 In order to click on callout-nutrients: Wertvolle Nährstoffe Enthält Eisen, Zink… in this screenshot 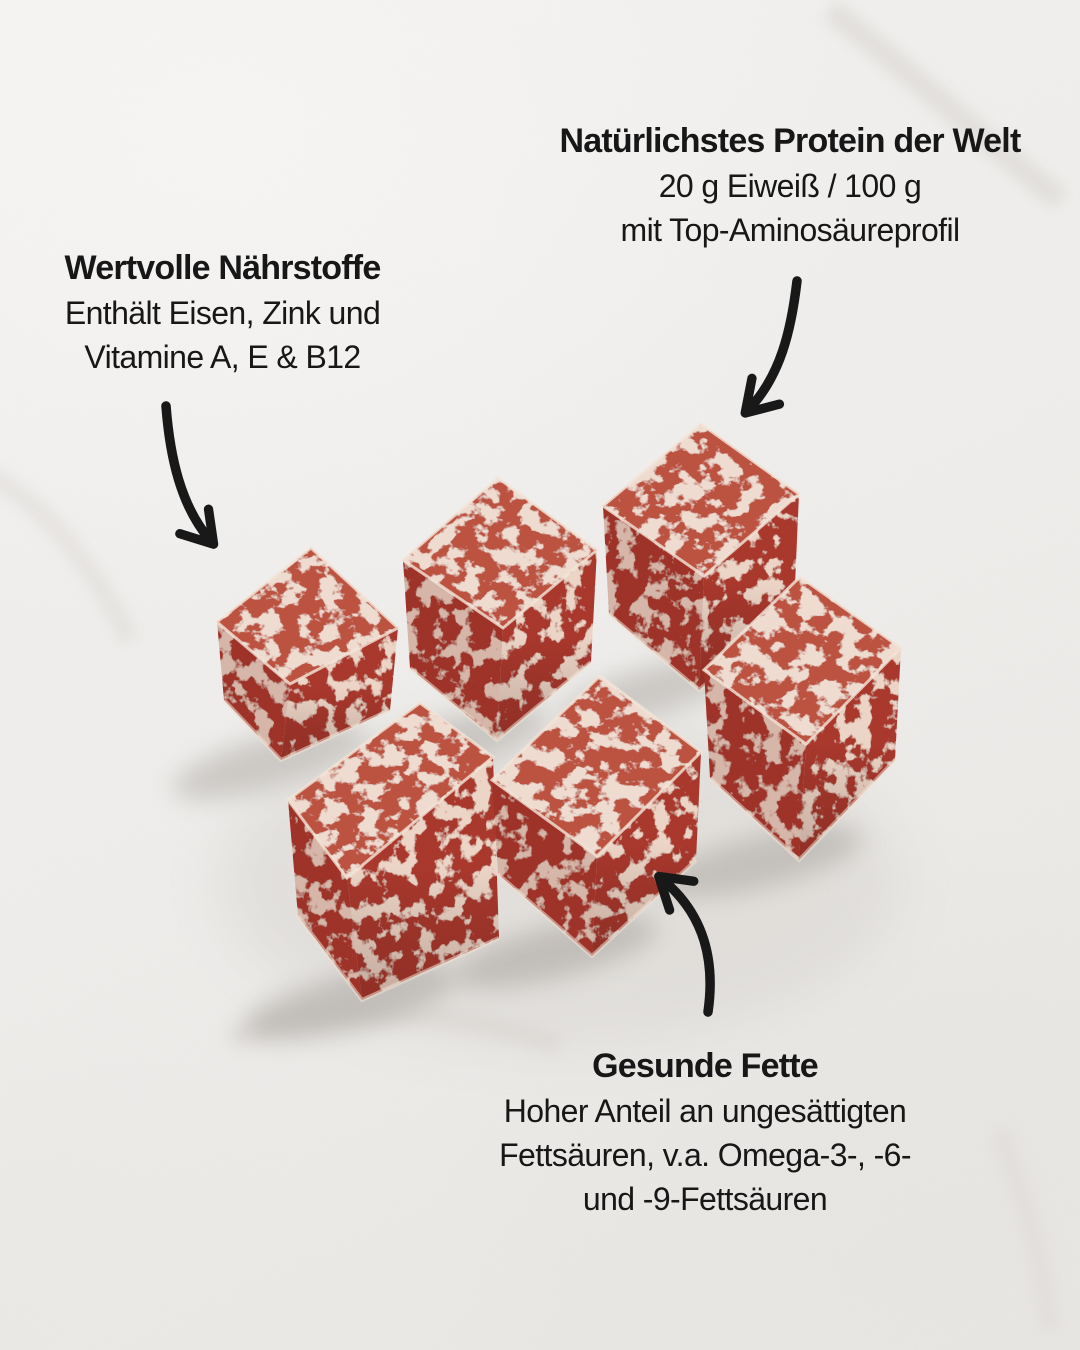, I will do `click(222, 312)`.